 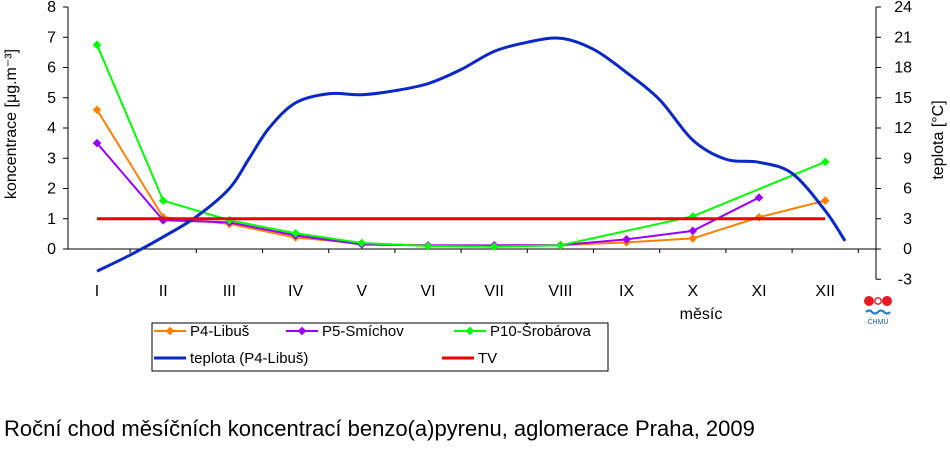 I want to click on y2-tick-label: 9, so click(x=907, y=158).